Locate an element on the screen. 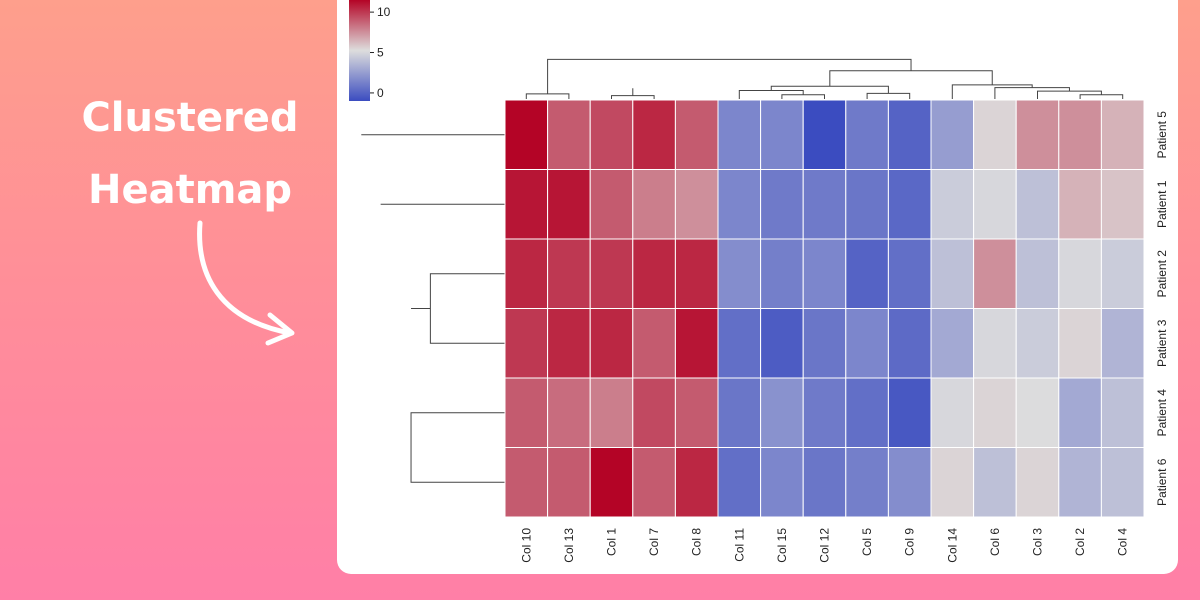 This screenshot has height=600, width=1200. colorbar: 0 5 10 is located at coordinates (370, 50).